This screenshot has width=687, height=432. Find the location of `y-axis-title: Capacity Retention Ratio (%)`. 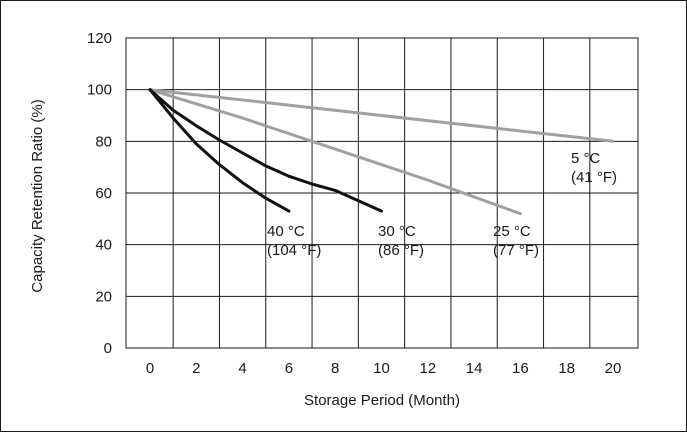

y-axis-title: Capacity Retention Ratio (%) is located at coordinates (37, 195).